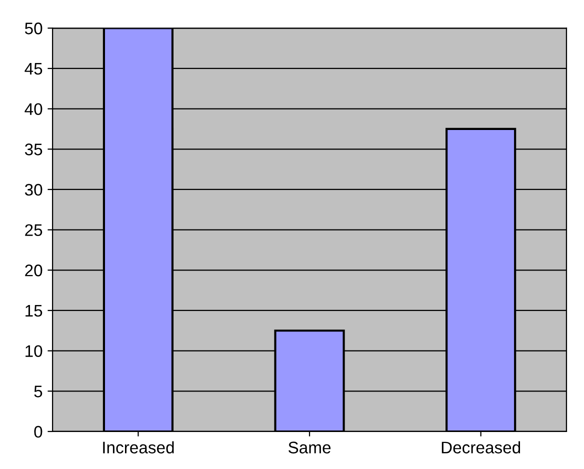 This screenshot has width=584, height=469. Describe the element at coordinates (33, 69) in the screenshot. I see `y-tick-label: 45` at that location.